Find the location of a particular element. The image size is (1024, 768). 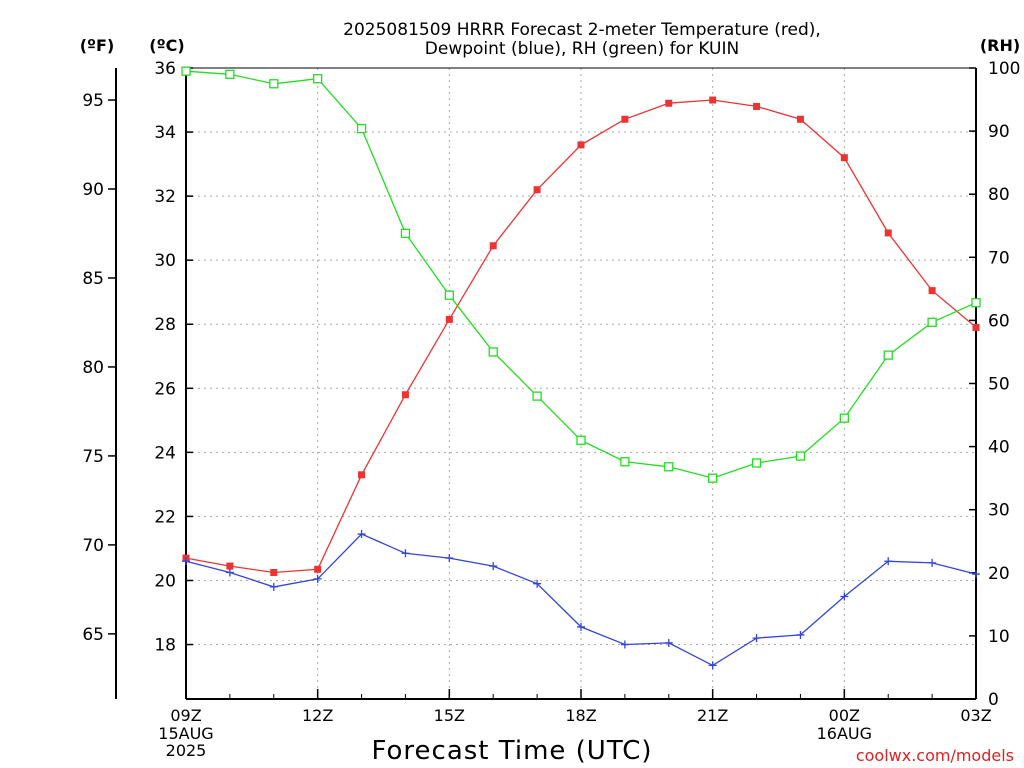

x-axis-label: Forecast Time (UTC) is located at coordinates (511, 751).